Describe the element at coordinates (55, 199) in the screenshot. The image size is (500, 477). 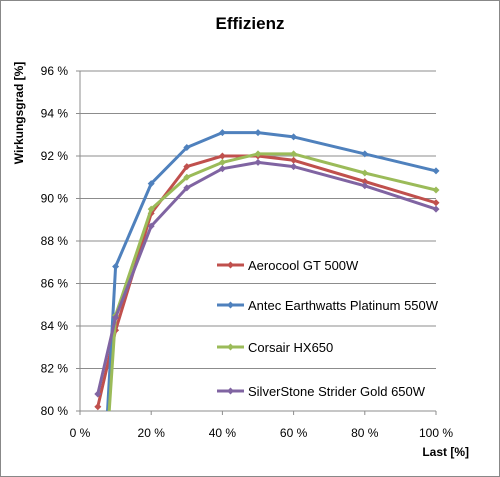
I see `y-tick-label: 90 %` at that location.